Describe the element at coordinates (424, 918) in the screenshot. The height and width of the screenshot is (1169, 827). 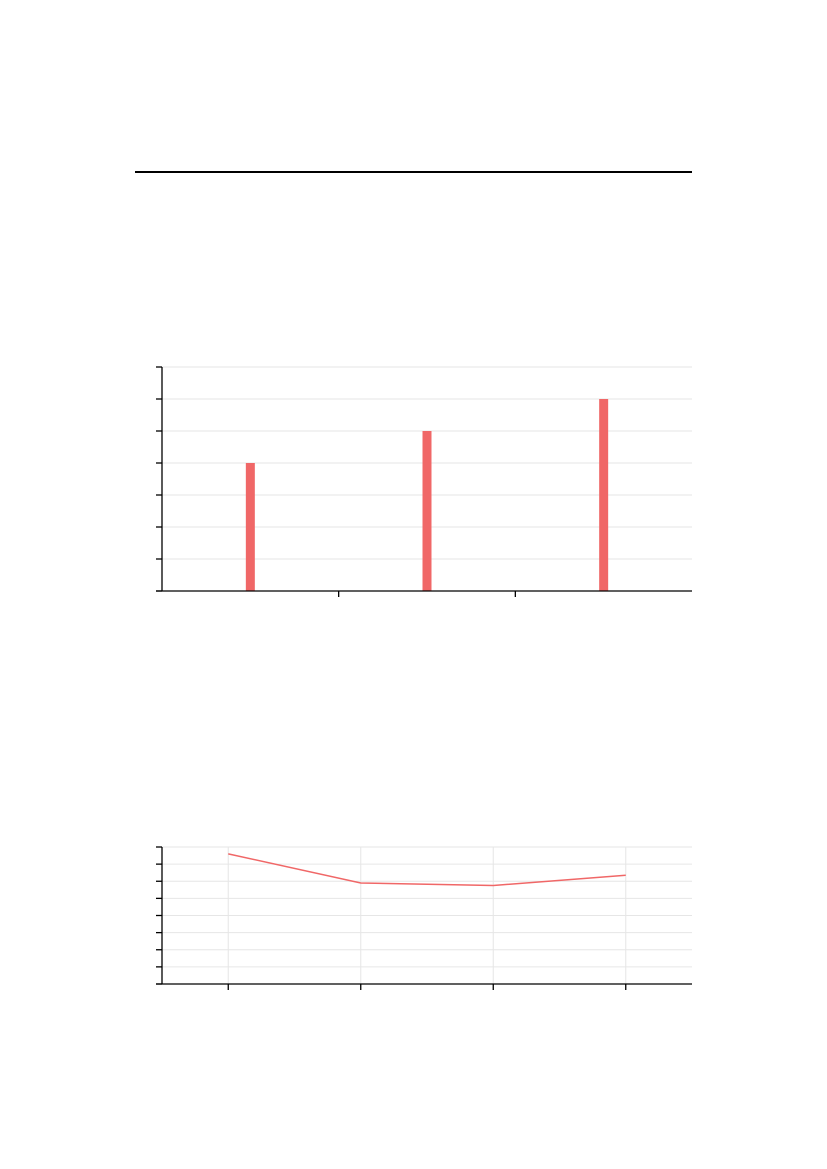
I see `line-chart` at that location.